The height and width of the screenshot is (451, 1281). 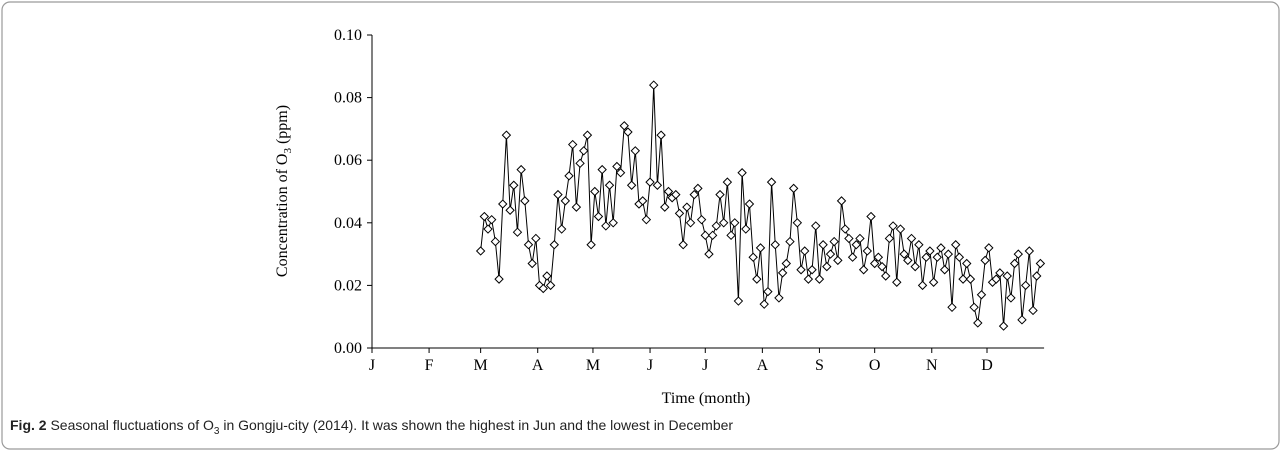 I want to click on x-tick-label: D, so click(x=987, y=365).